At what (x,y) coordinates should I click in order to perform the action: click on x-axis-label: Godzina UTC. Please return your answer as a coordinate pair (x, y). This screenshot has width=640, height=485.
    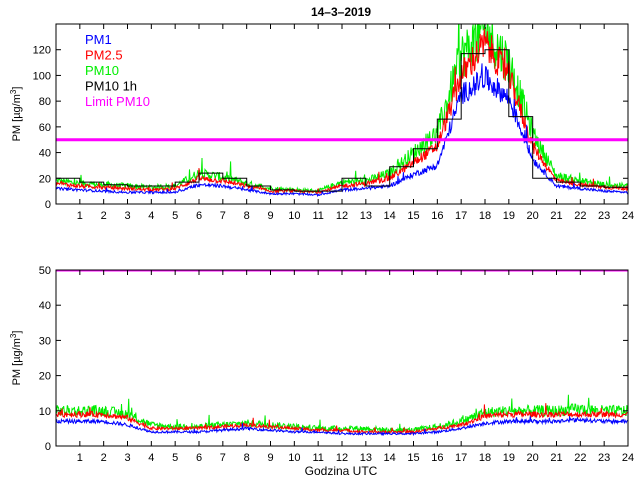
    Looking at the image, I should click on (341, 471).